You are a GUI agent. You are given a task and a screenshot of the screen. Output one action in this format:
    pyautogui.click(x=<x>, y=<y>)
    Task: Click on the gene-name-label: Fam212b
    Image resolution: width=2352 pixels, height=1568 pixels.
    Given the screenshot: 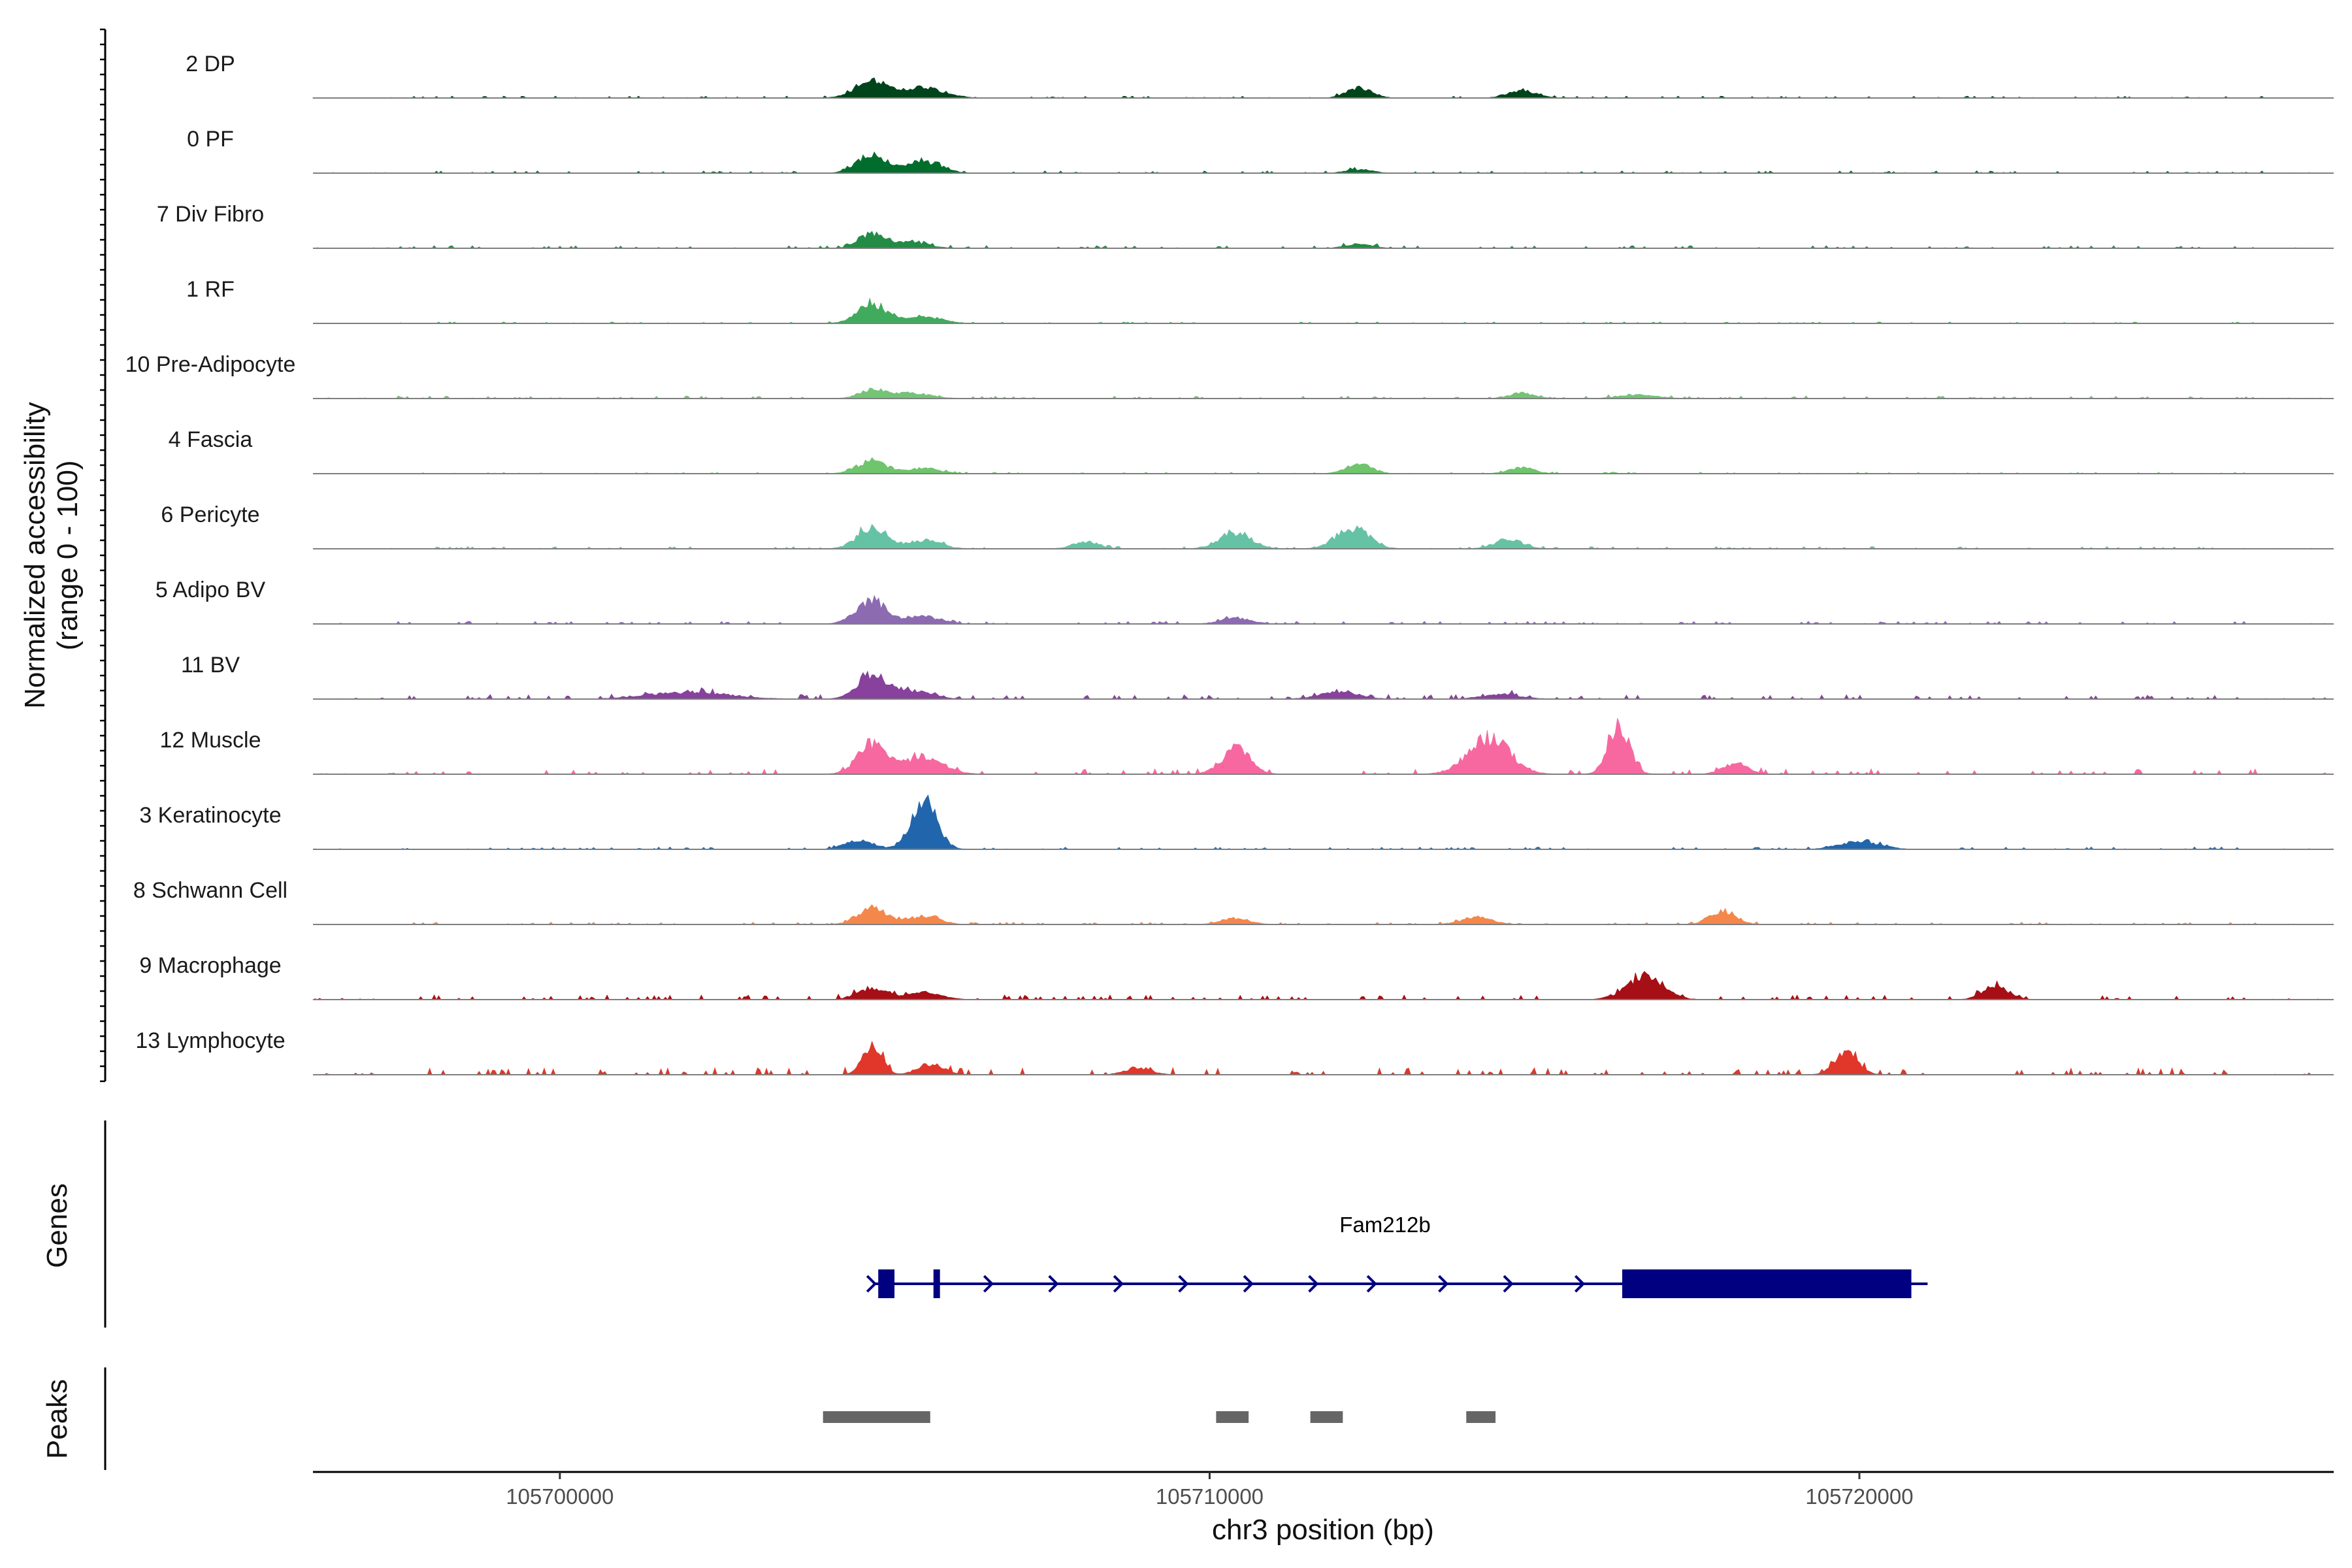 What is the action you would take?
    pyautogui.click(x=1384, y=1225)
    